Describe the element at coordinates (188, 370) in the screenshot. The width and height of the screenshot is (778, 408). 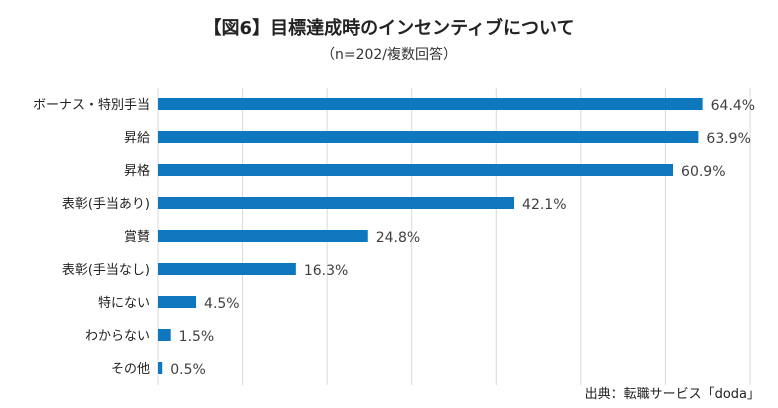
I see `data-label: 0.5%` at that location.